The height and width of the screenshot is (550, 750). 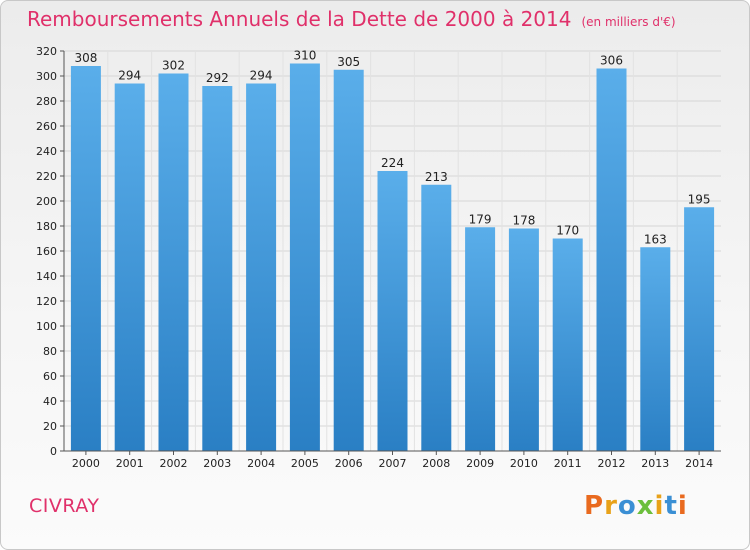 I want to click on bar-value-label: 310, so click(x=304, y=56).